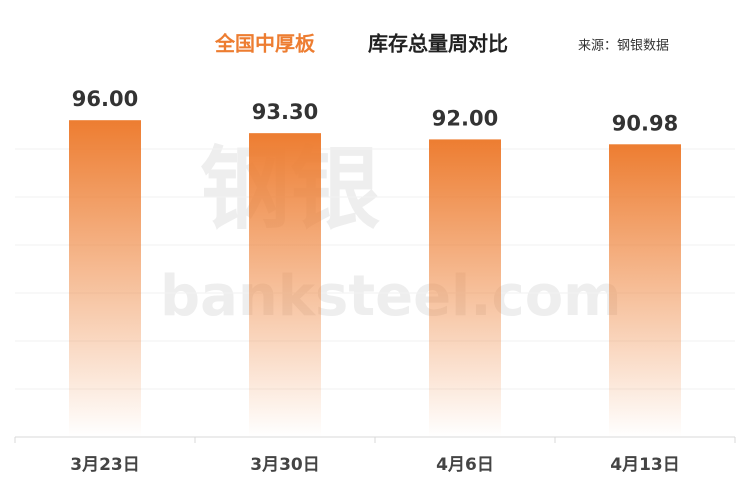 Image resolution: width=750 pixels, height=504 pixels. I want to click on x-tick-label: 4月13日, so click(645, 465).